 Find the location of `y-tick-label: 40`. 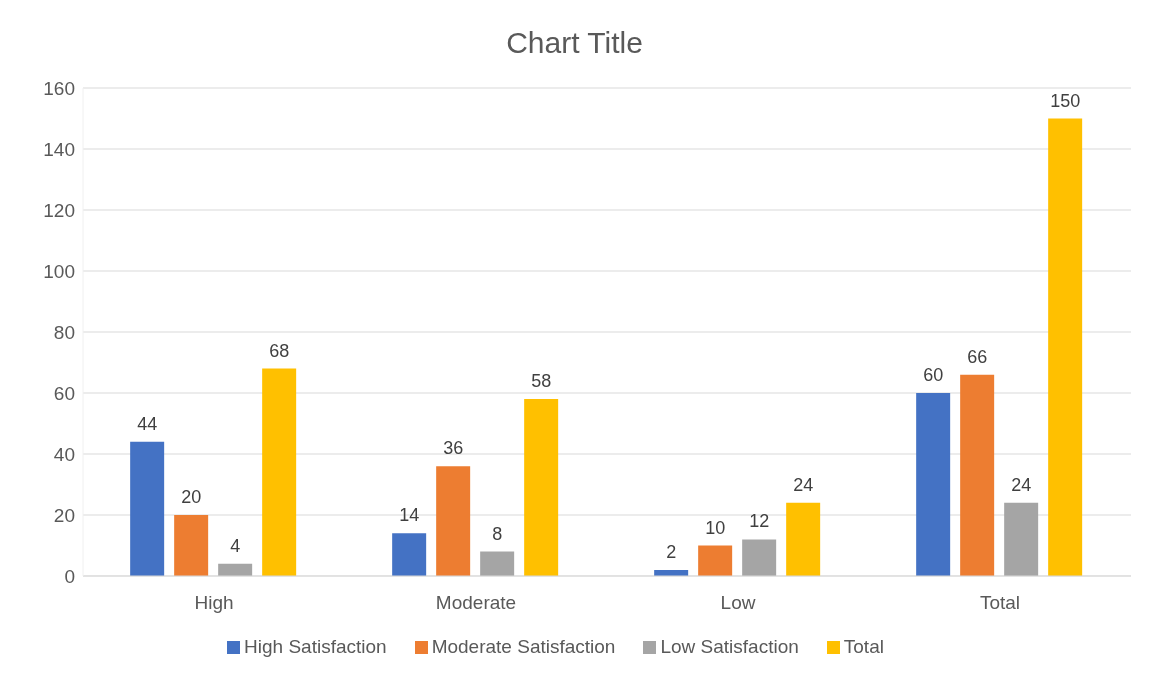

y-tick-label: 40 is located at coordinates (64, 454).